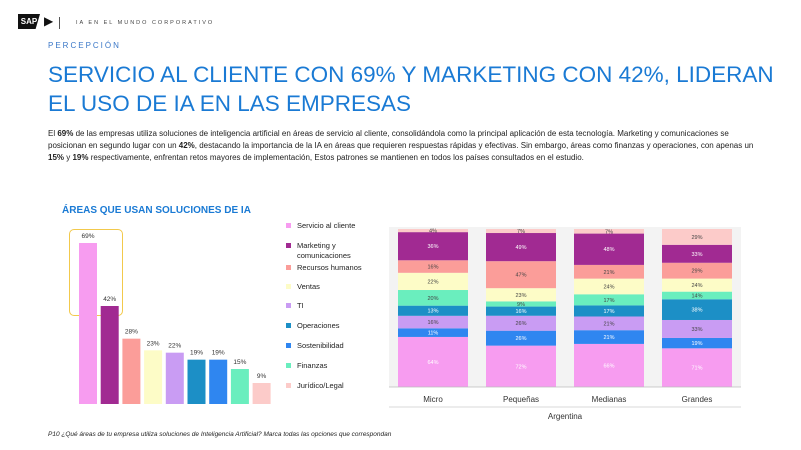  What do you see at coordinates (697, 399) in the screenshot?
I see `x-tick-label: Grandes` at bounding box center [697, 399].